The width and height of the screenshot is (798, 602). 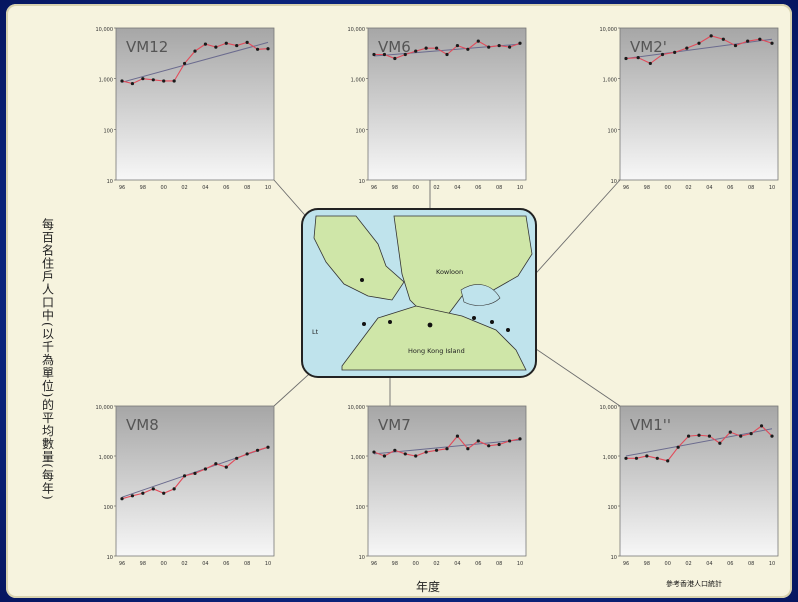 I want to click on trend-line, so click(x=195, y=62).